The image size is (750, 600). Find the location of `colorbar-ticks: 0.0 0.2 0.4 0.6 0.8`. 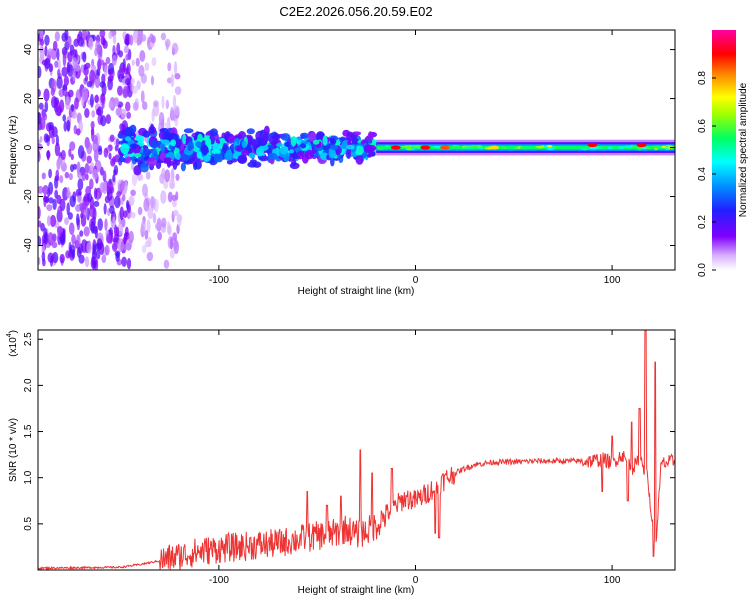

colorbar-ticks: 0.0 0.2 0.4 0.6 0.8 is located at coordinates (706, 174).